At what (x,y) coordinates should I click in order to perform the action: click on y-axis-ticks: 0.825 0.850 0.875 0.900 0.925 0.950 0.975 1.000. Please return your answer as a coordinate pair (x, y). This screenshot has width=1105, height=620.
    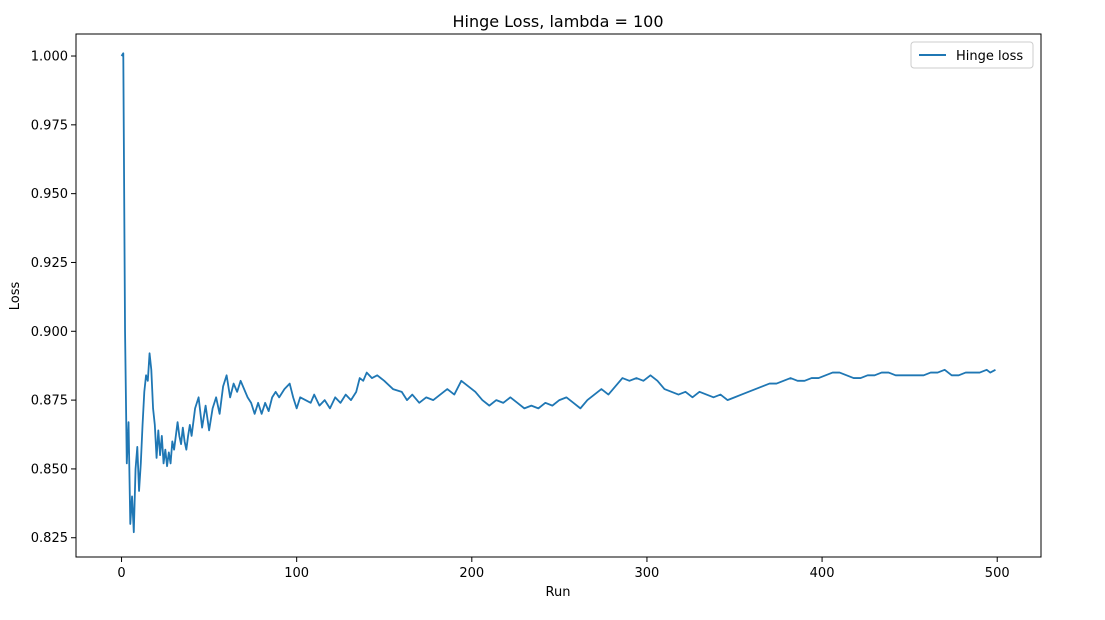
    Looking at the image, I should click on (53, 298).